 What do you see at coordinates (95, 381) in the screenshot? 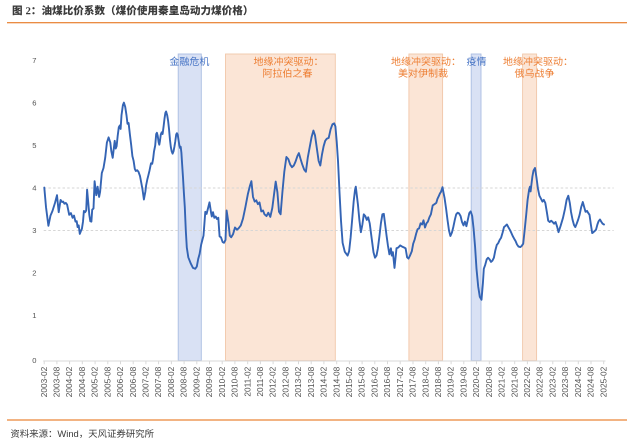
I see `svg-text: 2005-02` at bounding box center [95, 381].